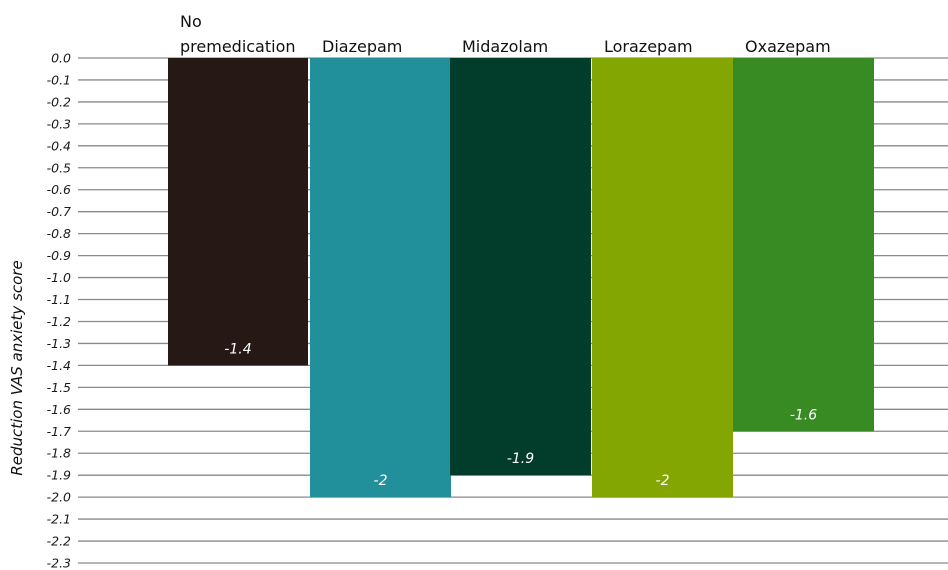 The height and width of the screenshot is (570, 948). I want to click on y-tick-label: -0.8, so click(59, 233).